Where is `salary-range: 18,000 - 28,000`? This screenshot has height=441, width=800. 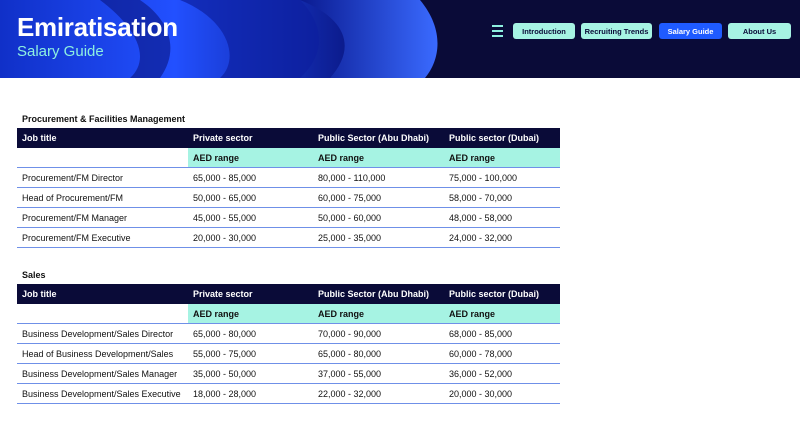
salary-range: 18,000 - 28,000 is located at coordinates (250, 393).